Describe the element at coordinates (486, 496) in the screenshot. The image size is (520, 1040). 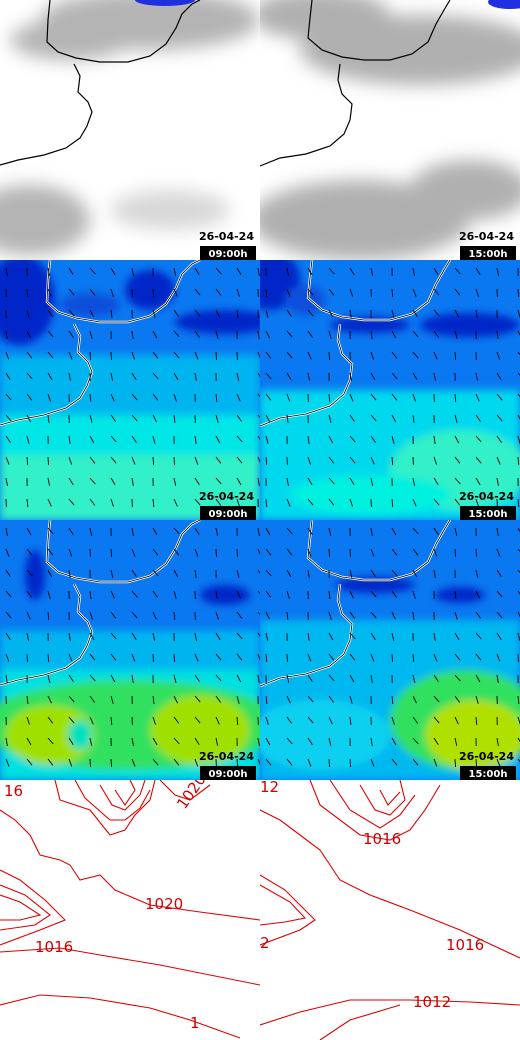
I see `panel-date: 26-04-24` at that location.